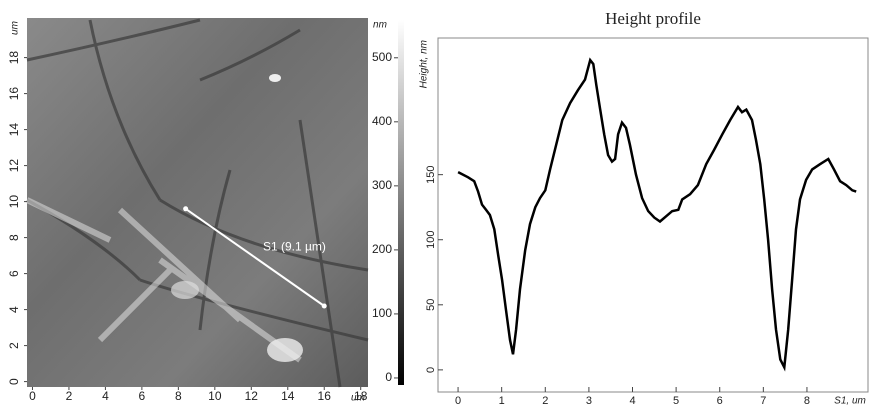  I want to click on x-tick-label: 12, so click(252, 396).